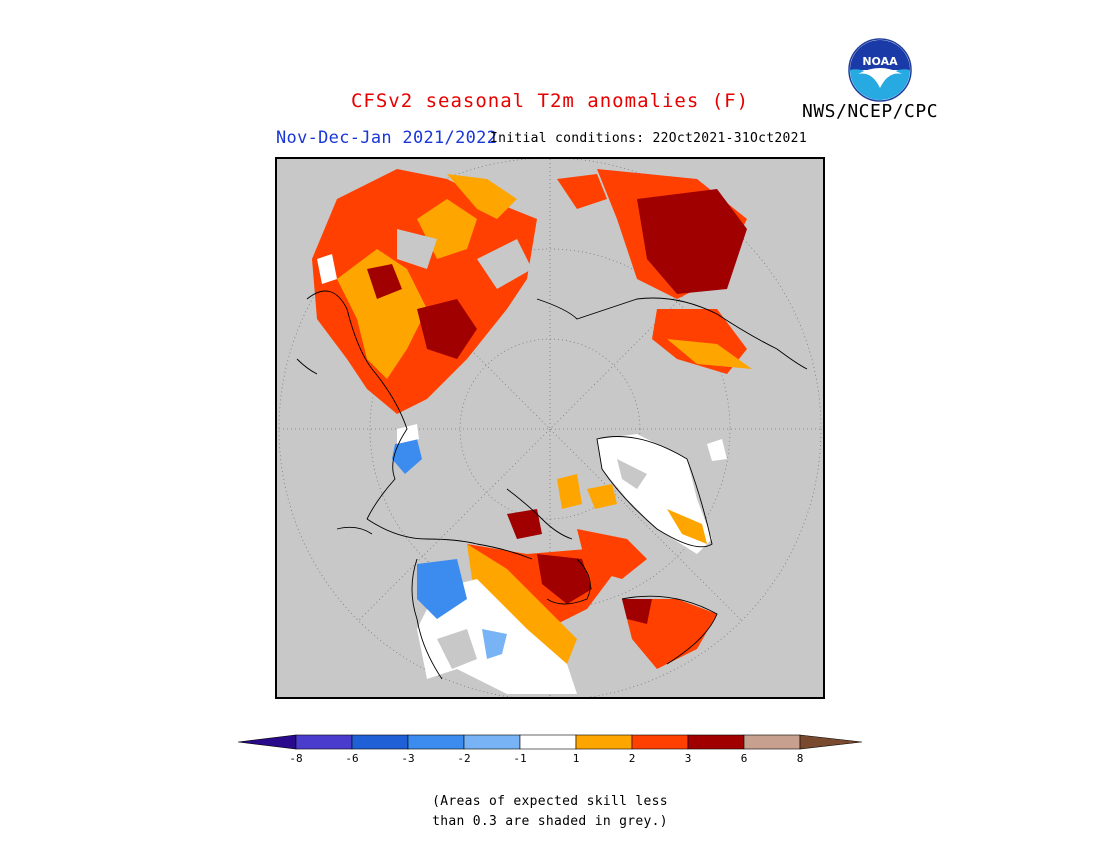  I want to click on skill-note-line1: (Areas of expected skill less, so click(550, 801).